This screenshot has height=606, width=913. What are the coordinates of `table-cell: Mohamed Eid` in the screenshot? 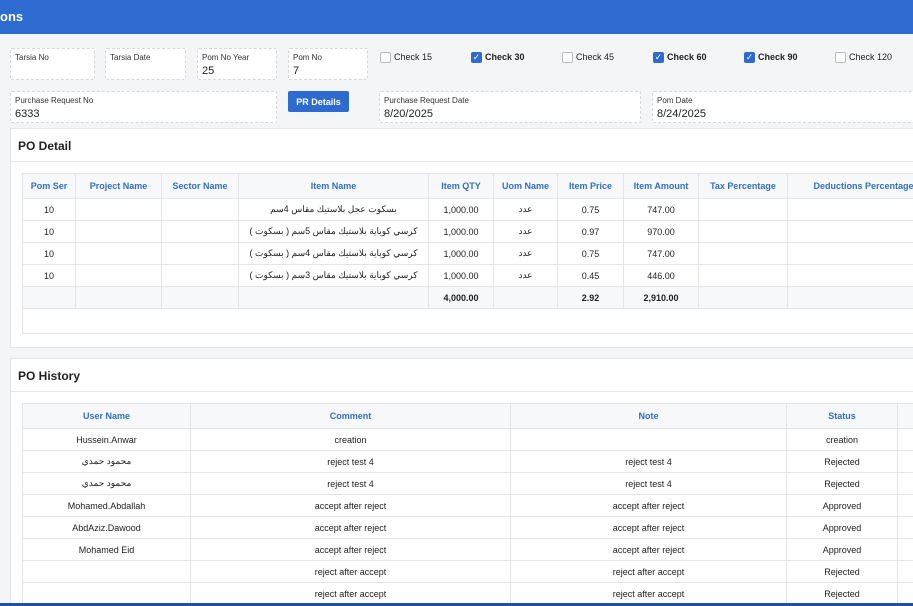 It's located at (106, 550).